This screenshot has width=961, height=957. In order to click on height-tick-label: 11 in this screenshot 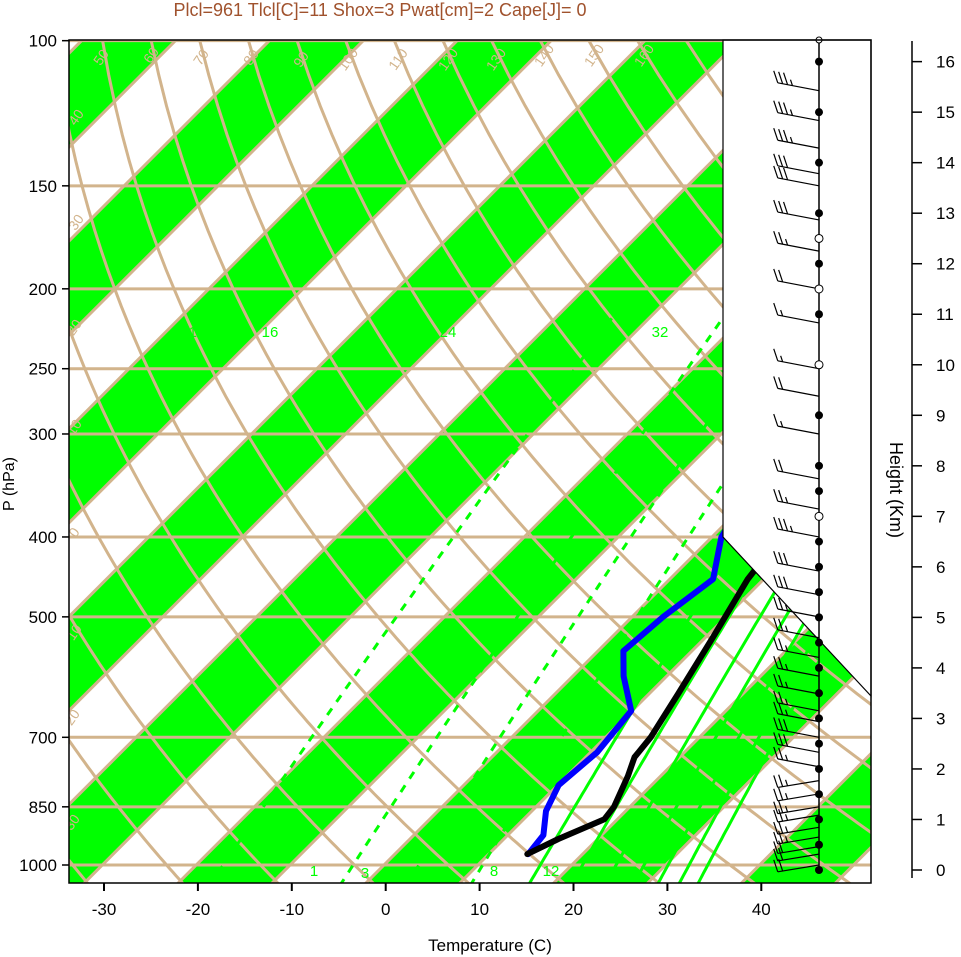, I will do `click(945, 314)`.